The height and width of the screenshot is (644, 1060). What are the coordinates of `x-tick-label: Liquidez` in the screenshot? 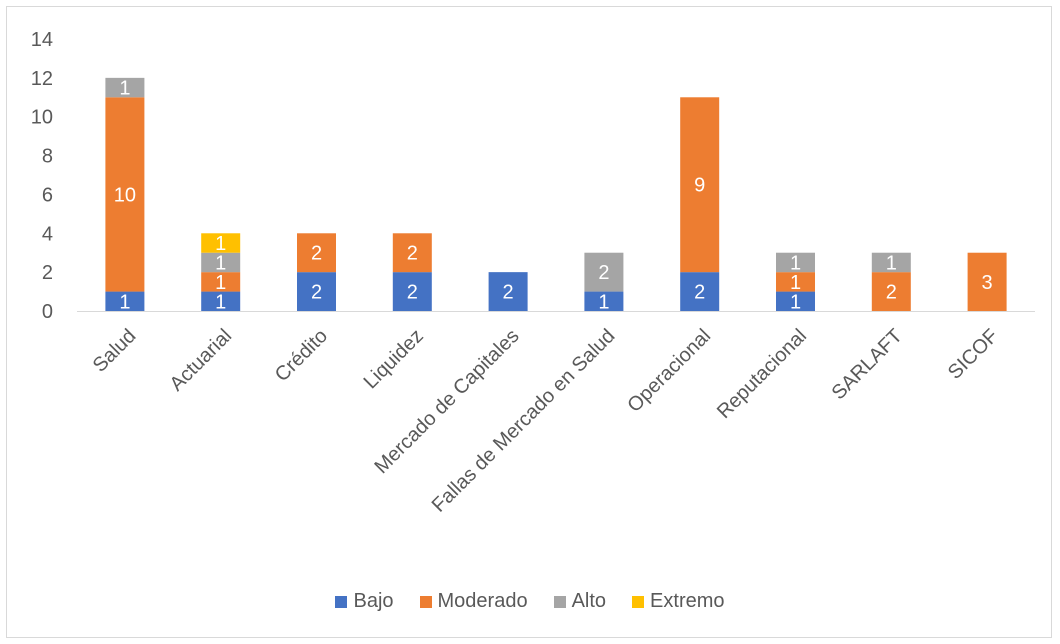 It's located at (394, 359).